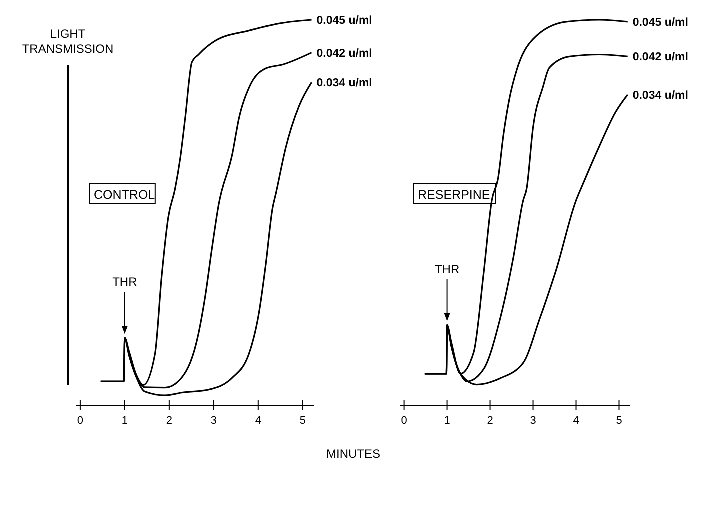  I want to click on annotation: RESERPINE, so click(454, 195).